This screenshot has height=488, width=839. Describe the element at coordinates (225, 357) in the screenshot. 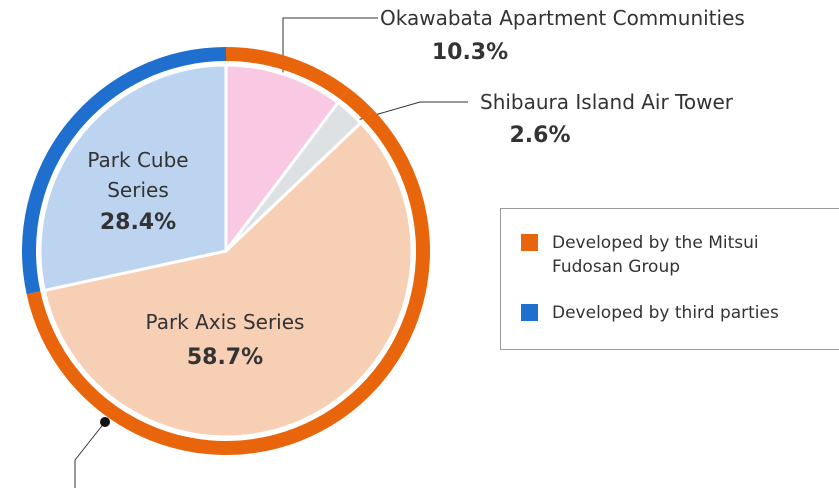

I see `slice-value: 58.7%` at that location.